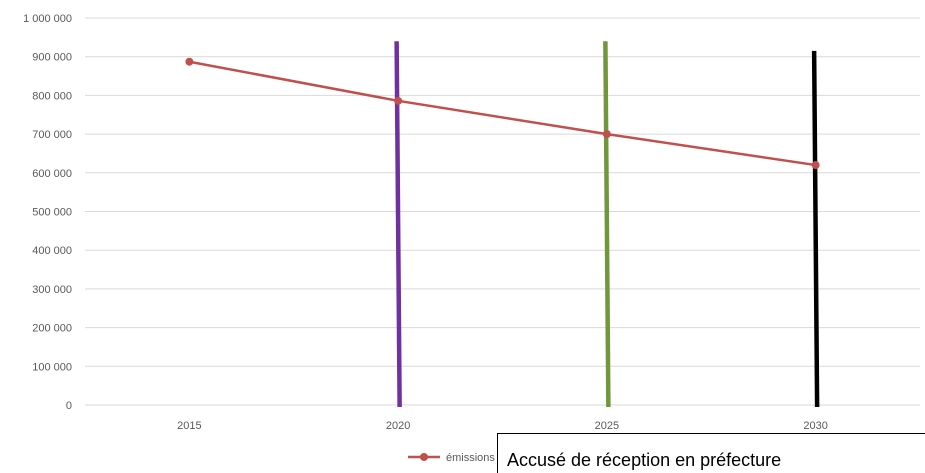  What do you see at coordinates (502, 426) in the screenshot?
I see `x-axis-tick-labels: 2015 2020 2025 2030` at bounding box center [502, 426].